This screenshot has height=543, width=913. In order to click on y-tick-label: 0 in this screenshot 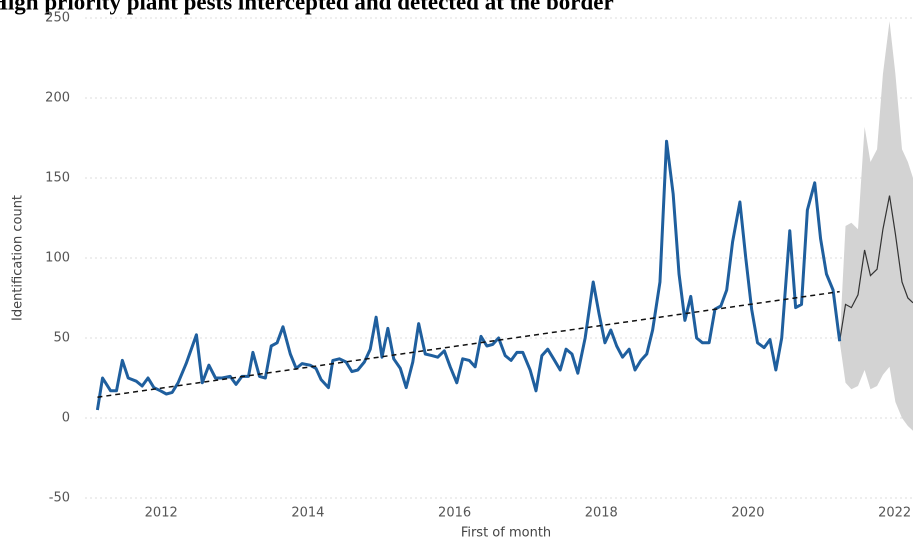, I will do `click(66, 418)`.